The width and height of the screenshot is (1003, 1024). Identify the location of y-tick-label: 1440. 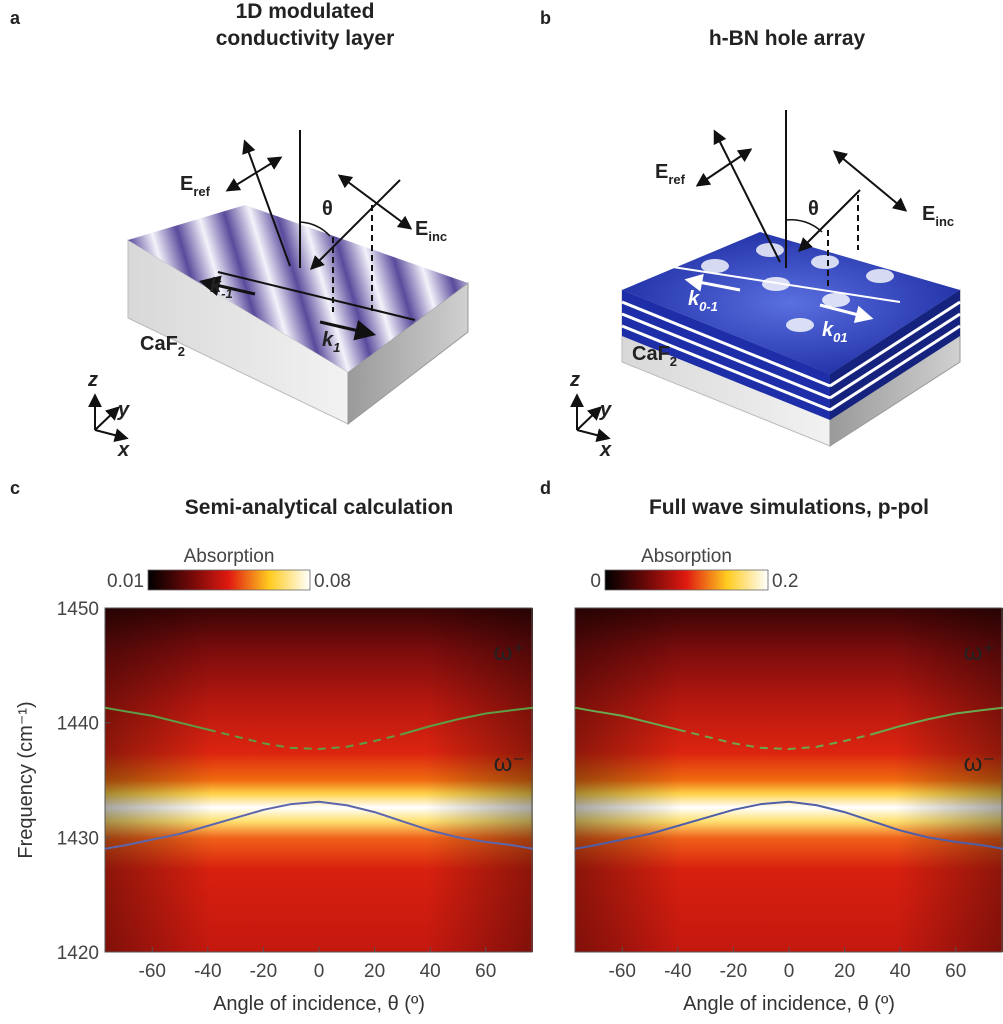
(78, 724).